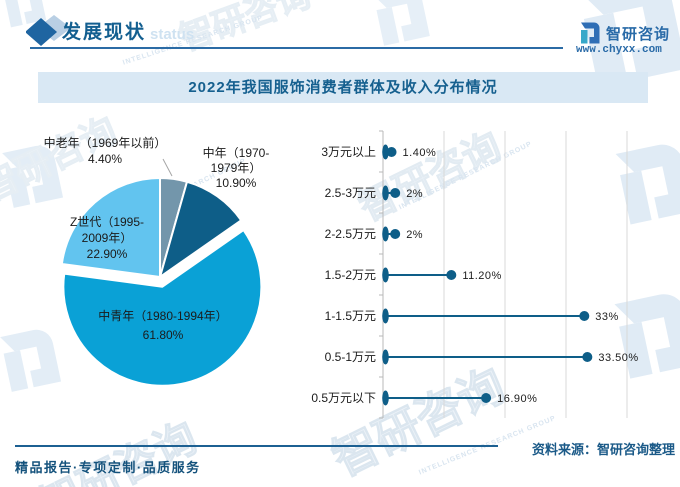 This screenshot has width=680, height=487. I want to click on category-label: 3万元以上, so click(348, 152).